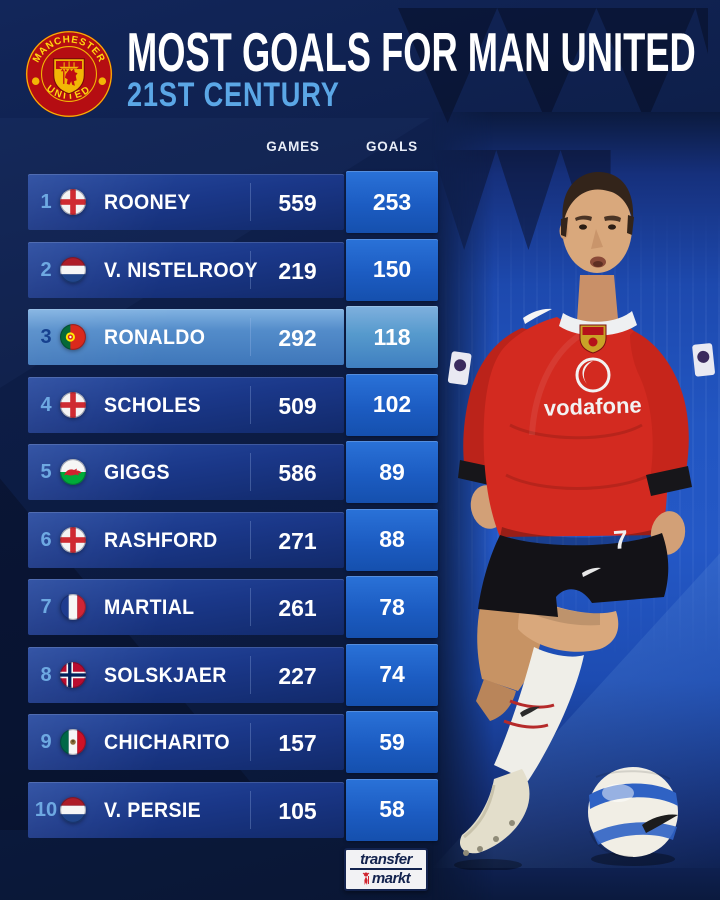 The height and width of the screenshot is (900, 720). Describe the element at coordinates (297, 540) in the screenshot. I see `games-value: 271` at that location.